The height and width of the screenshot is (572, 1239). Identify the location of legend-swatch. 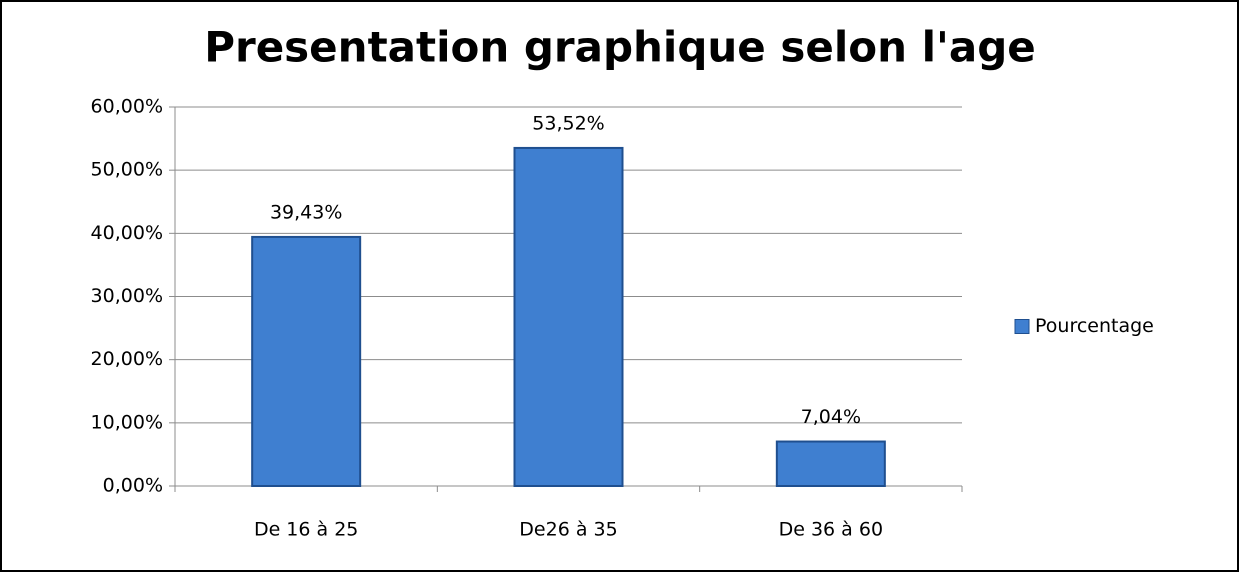
(1022, 326).